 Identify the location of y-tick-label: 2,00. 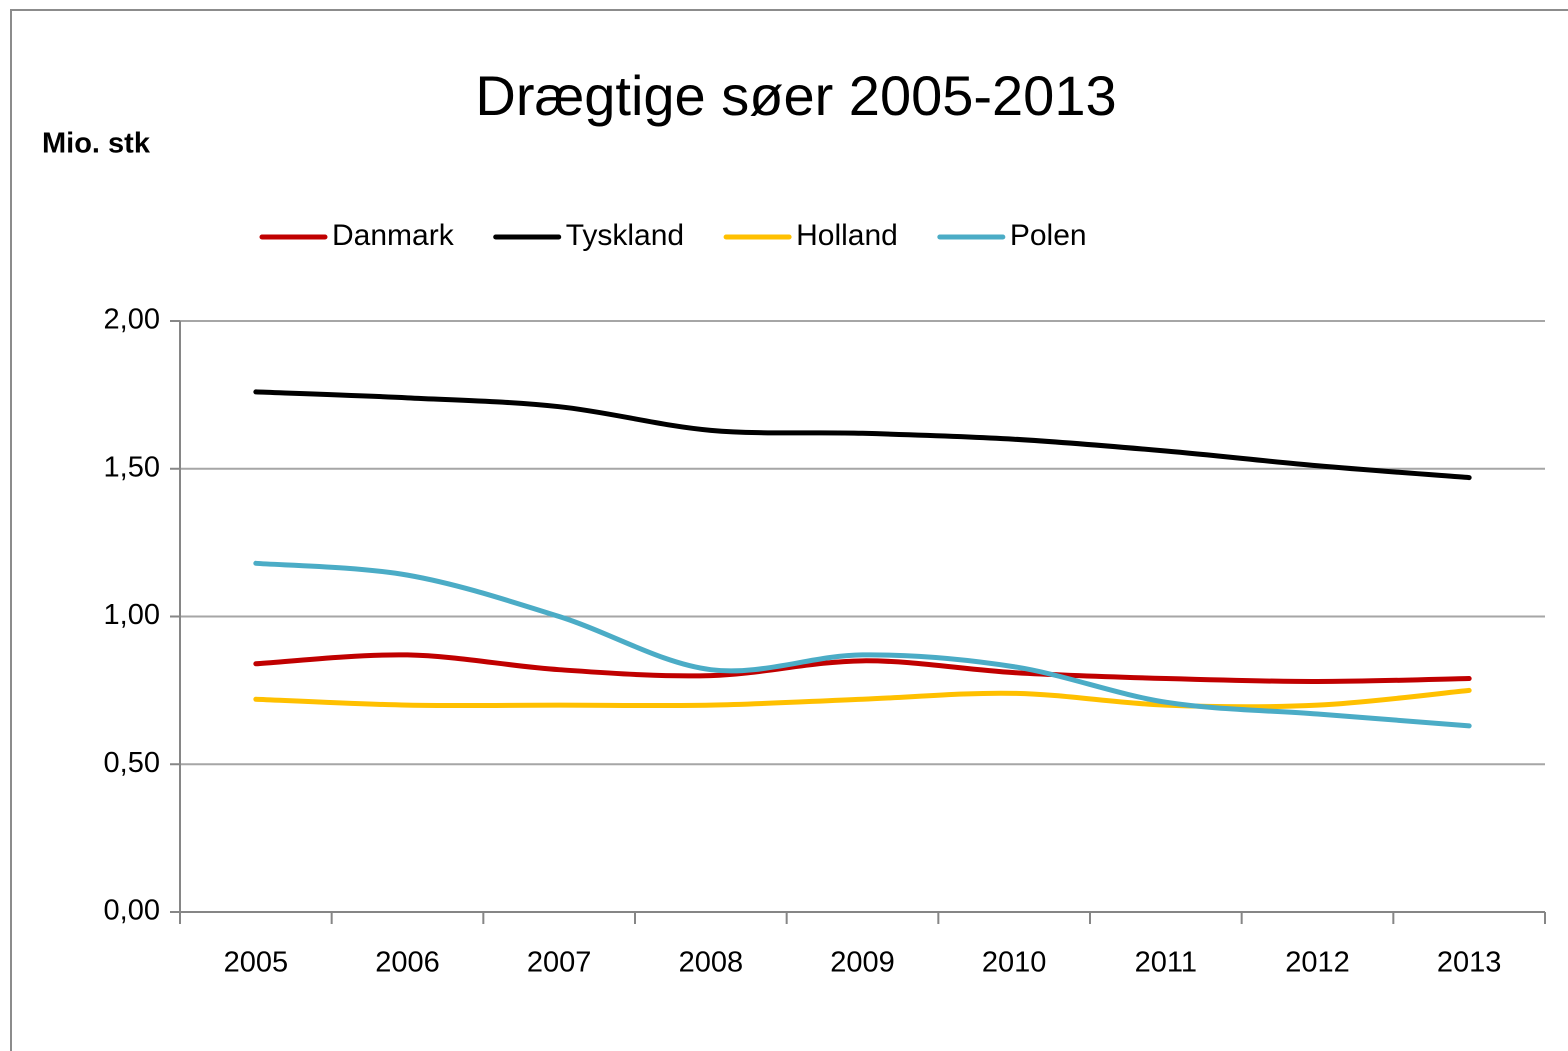
(132, 320).